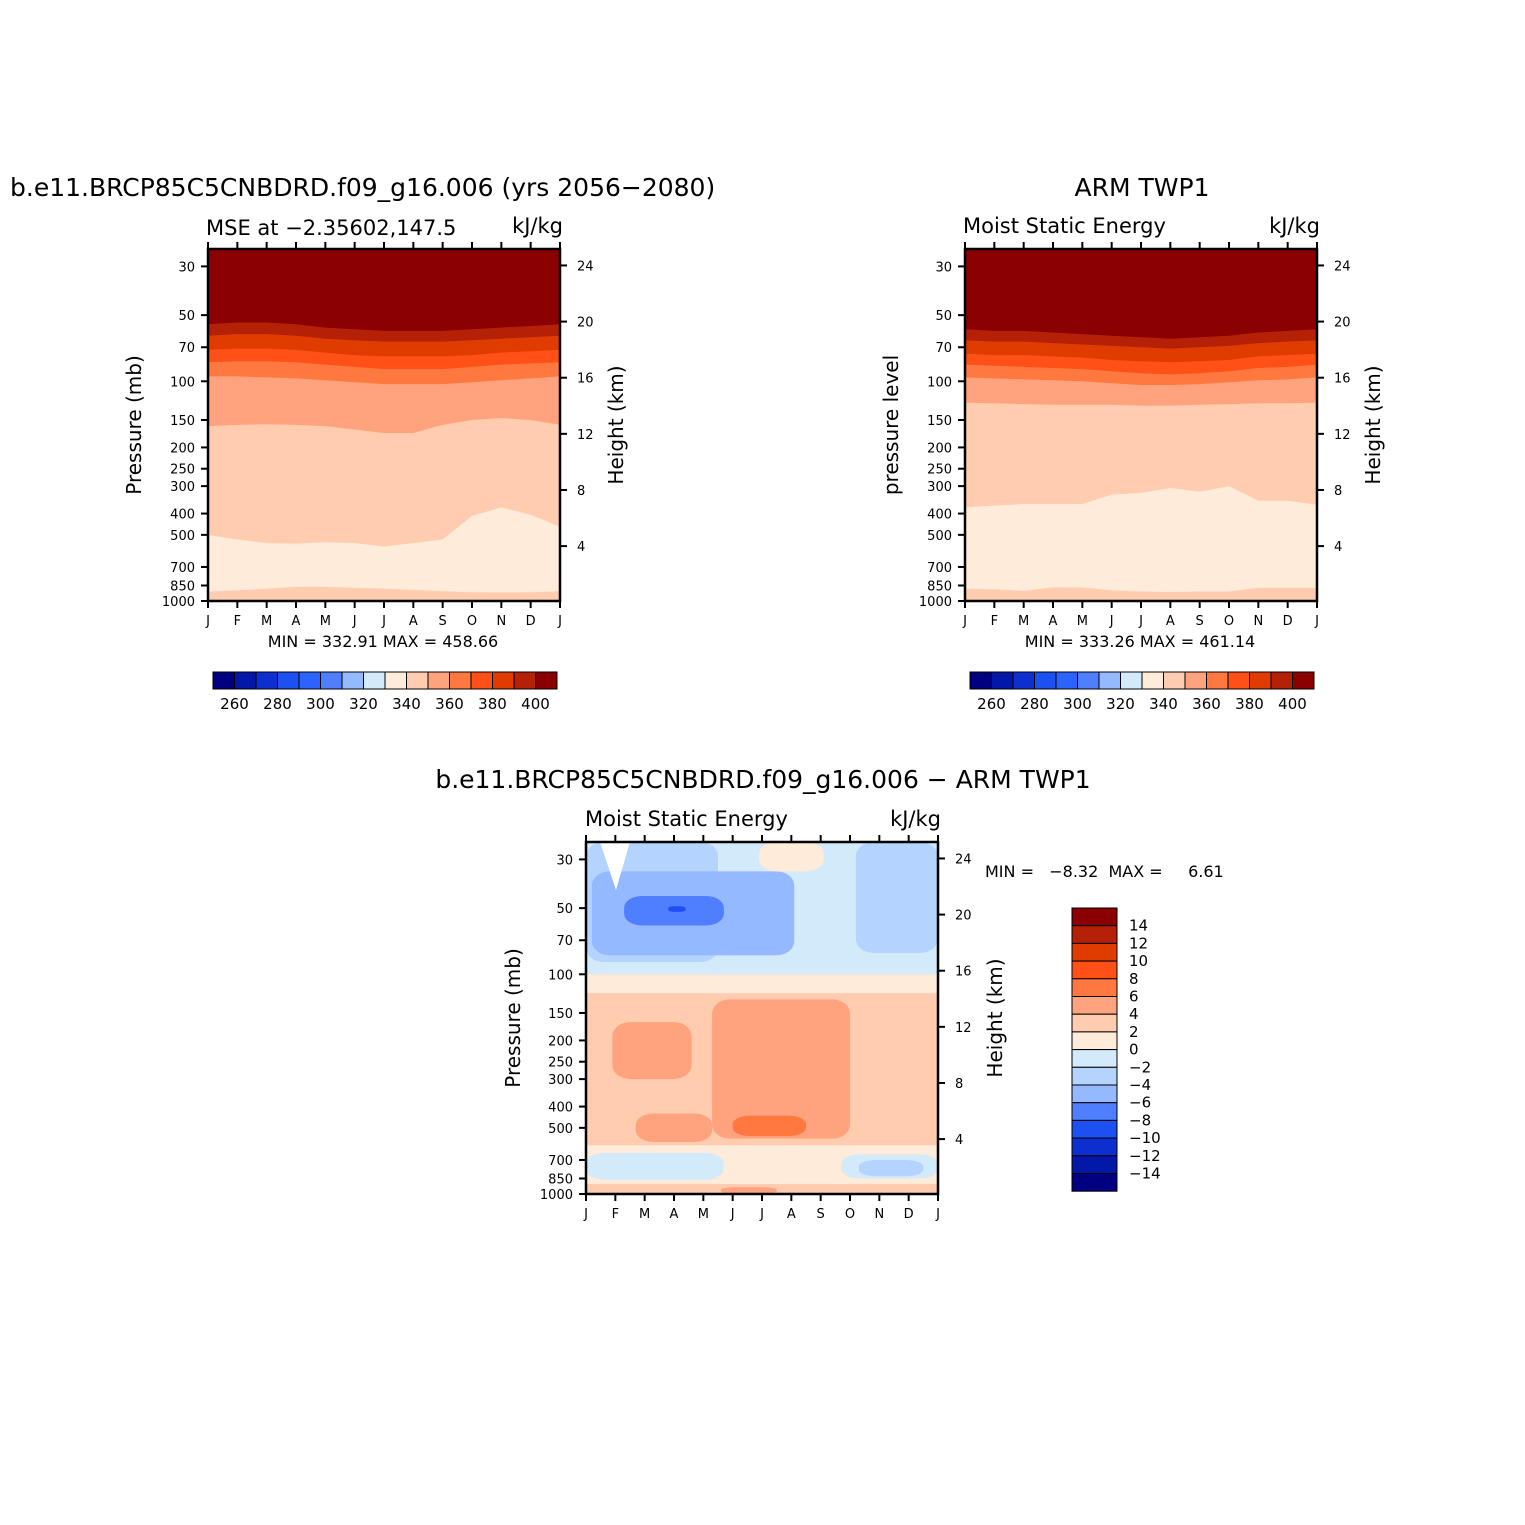  I want to click on panel-diff-y-right-tick-label: 12, so click(963, 1028).